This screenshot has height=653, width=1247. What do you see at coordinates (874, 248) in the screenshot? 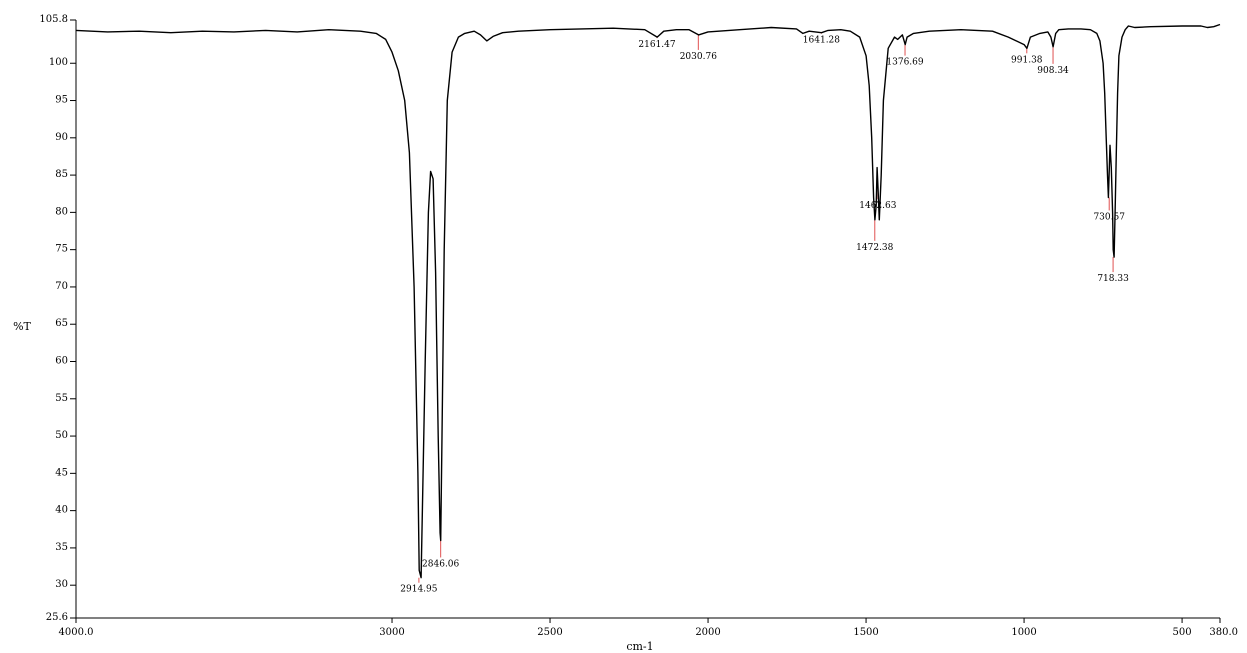
I see `peak-label: 1472.38` at bounding box center [874, 248].